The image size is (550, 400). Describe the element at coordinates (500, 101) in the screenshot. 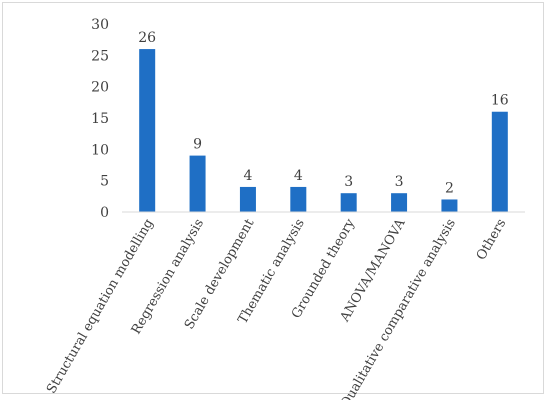

I see `data-label: 16` at that location.